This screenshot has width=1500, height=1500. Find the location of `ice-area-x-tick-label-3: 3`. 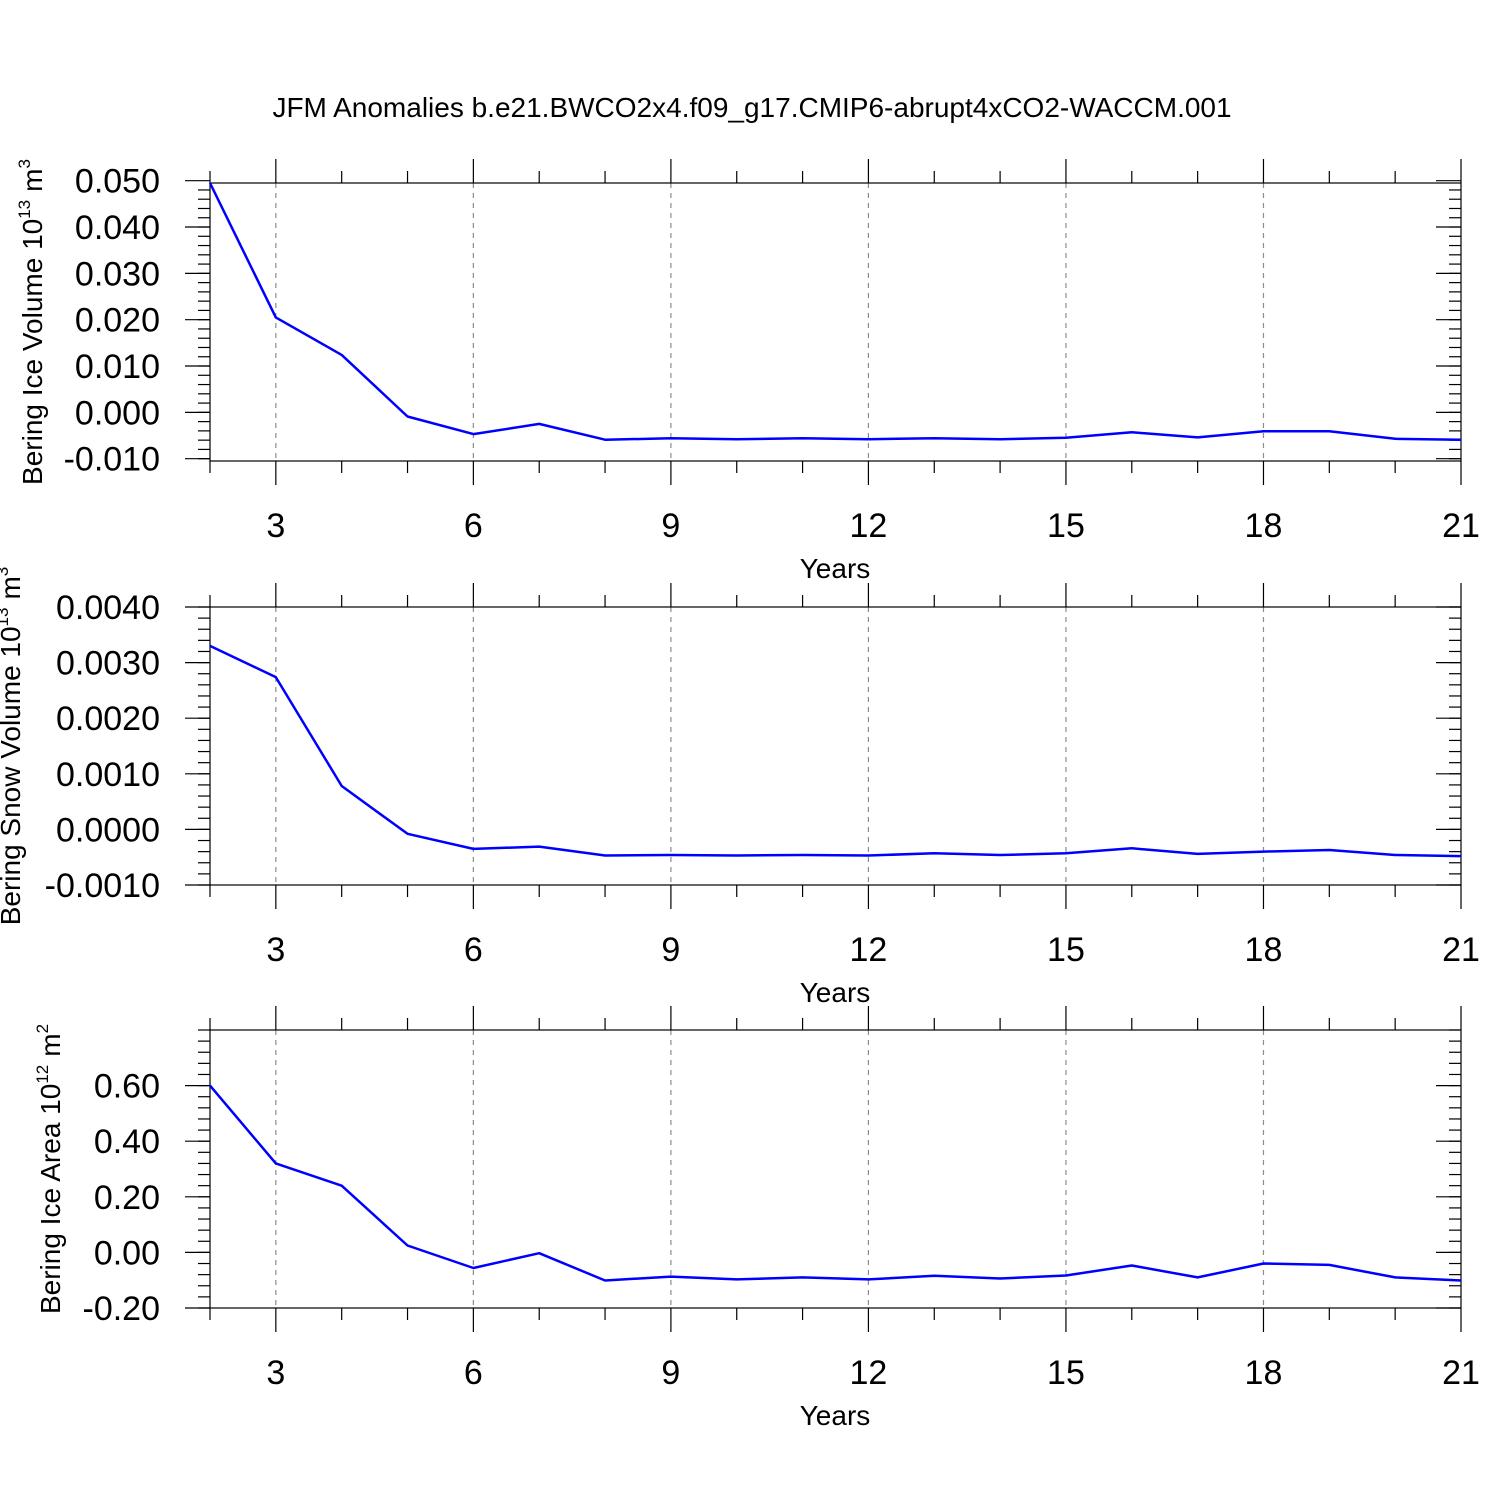

ice-area-x-tick-label-3: 3 is located at coordinates (275, 1373).